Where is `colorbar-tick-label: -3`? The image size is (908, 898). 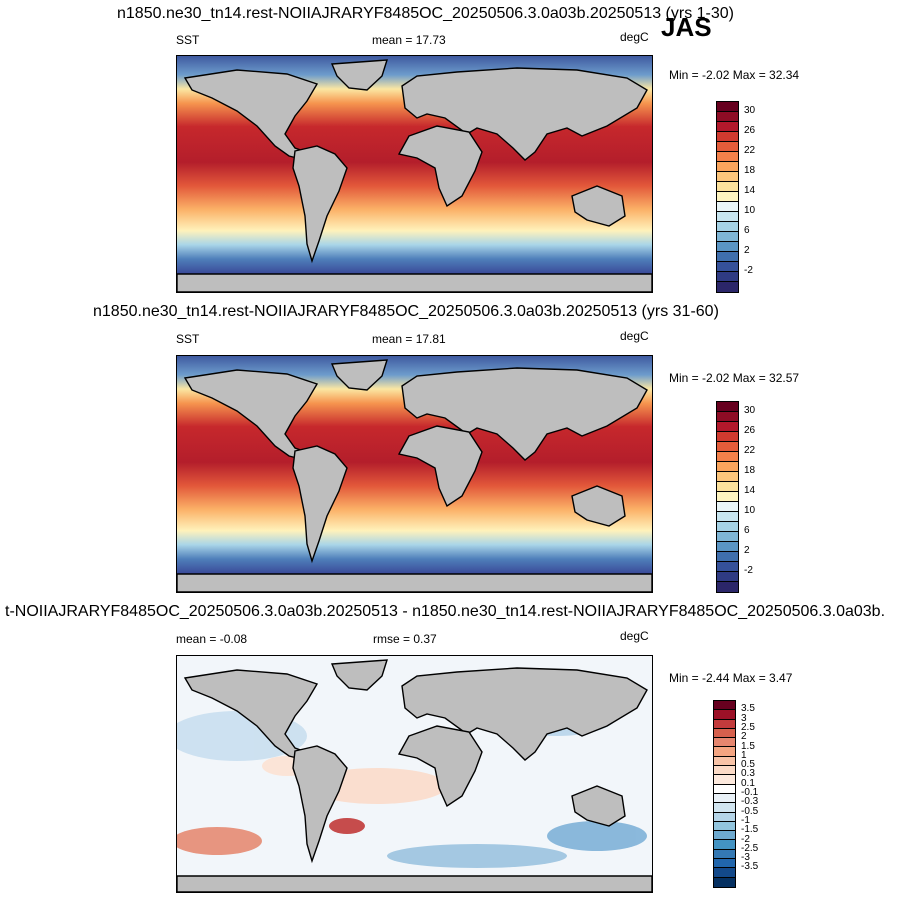
colorbar-tick-label: -3 is located at coordinates (745, 858).